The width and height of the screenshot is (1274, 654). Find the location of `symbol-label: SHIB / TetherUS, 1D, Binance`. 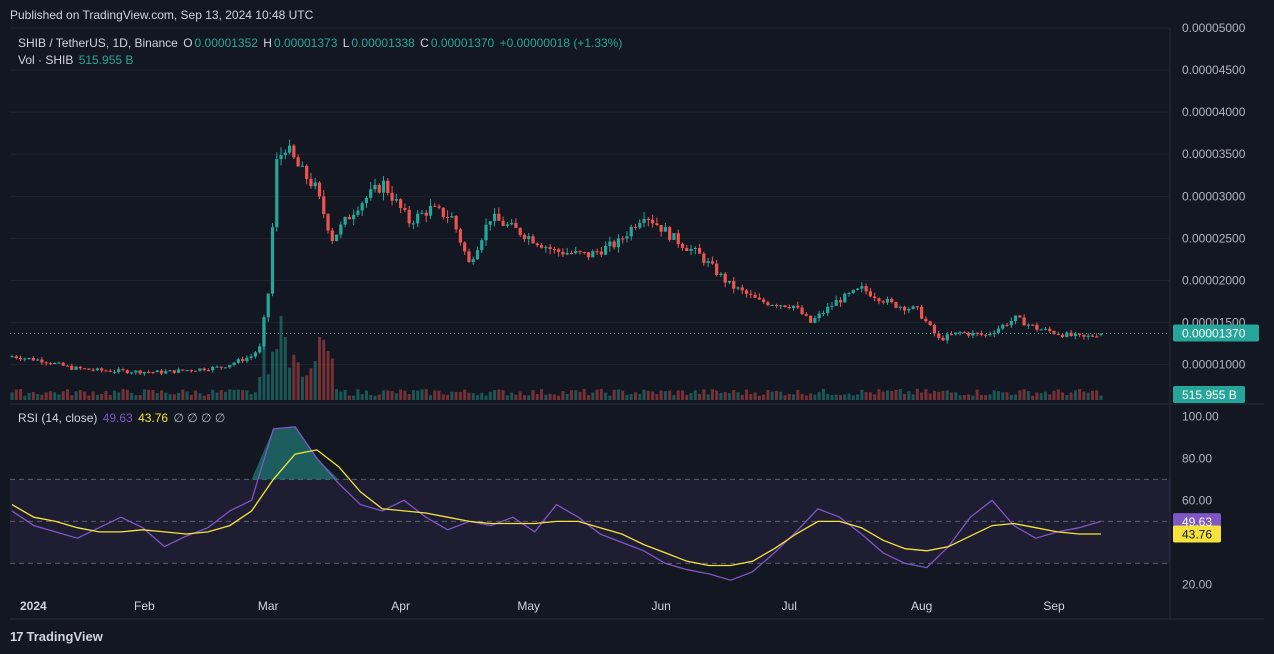

symbol-label: SHIB / TetherUS, 1D, Binance is located at coordinates (98, 43).